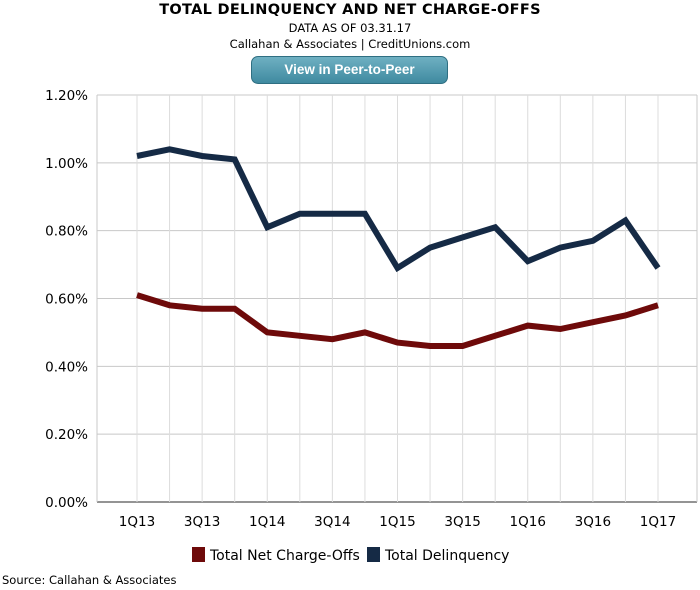 The image size is (700, 590). What do you see at coordinates (528, 522) in the screenshot?
I see `x-tick-label: 1Q16` at bounding box center [528, 522].